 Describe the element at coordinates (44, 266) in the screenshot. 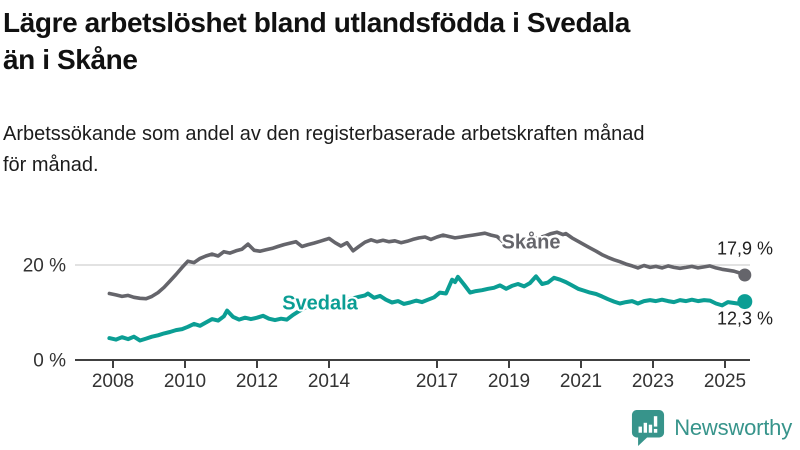

I see `y-axis-tick-label: 20 %` at that location.